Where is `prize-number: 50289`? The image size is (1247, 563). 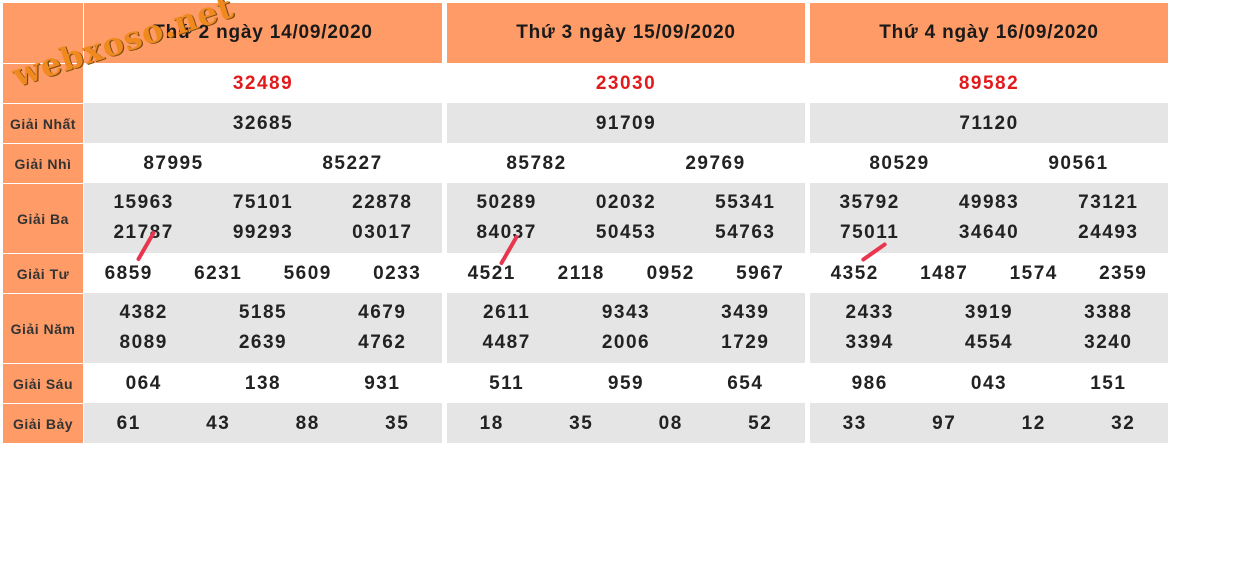
prize-number: 50289 is located at coordinates (506, 202).